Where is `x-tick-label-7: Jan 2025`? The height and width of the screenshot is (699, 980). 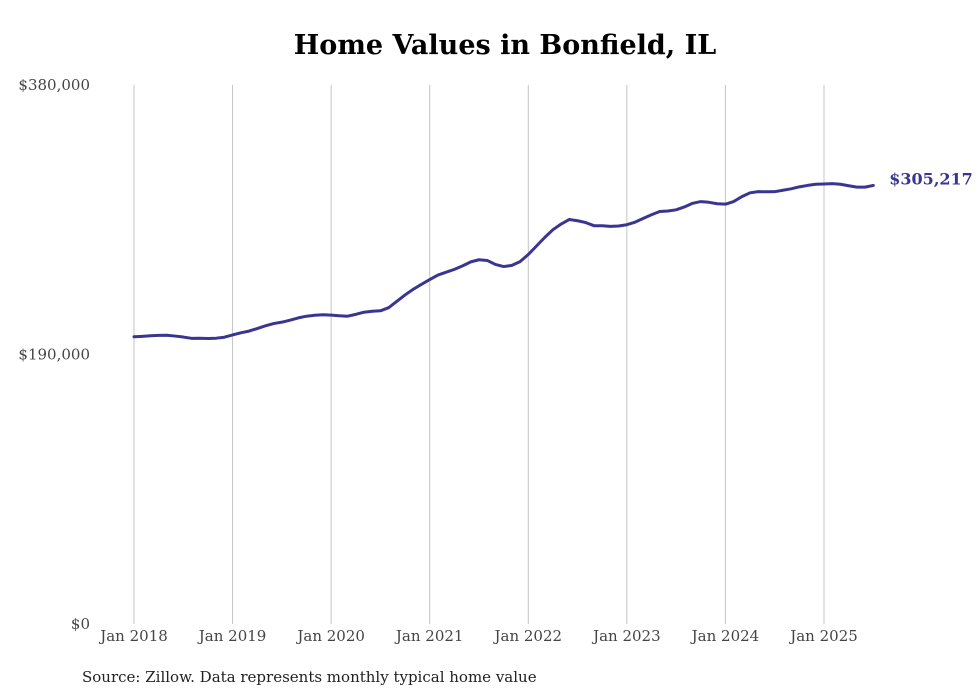 x-tick-label-7: Jan 2025 is located at coordinates (823, 636).